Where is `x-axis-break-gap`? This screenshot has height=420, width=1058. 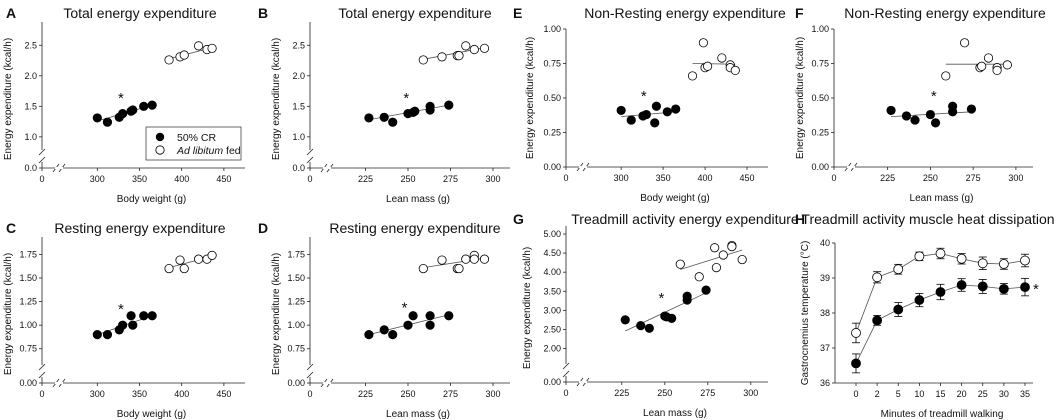 x-axis-break-gap is located at coordinates (59, 383).